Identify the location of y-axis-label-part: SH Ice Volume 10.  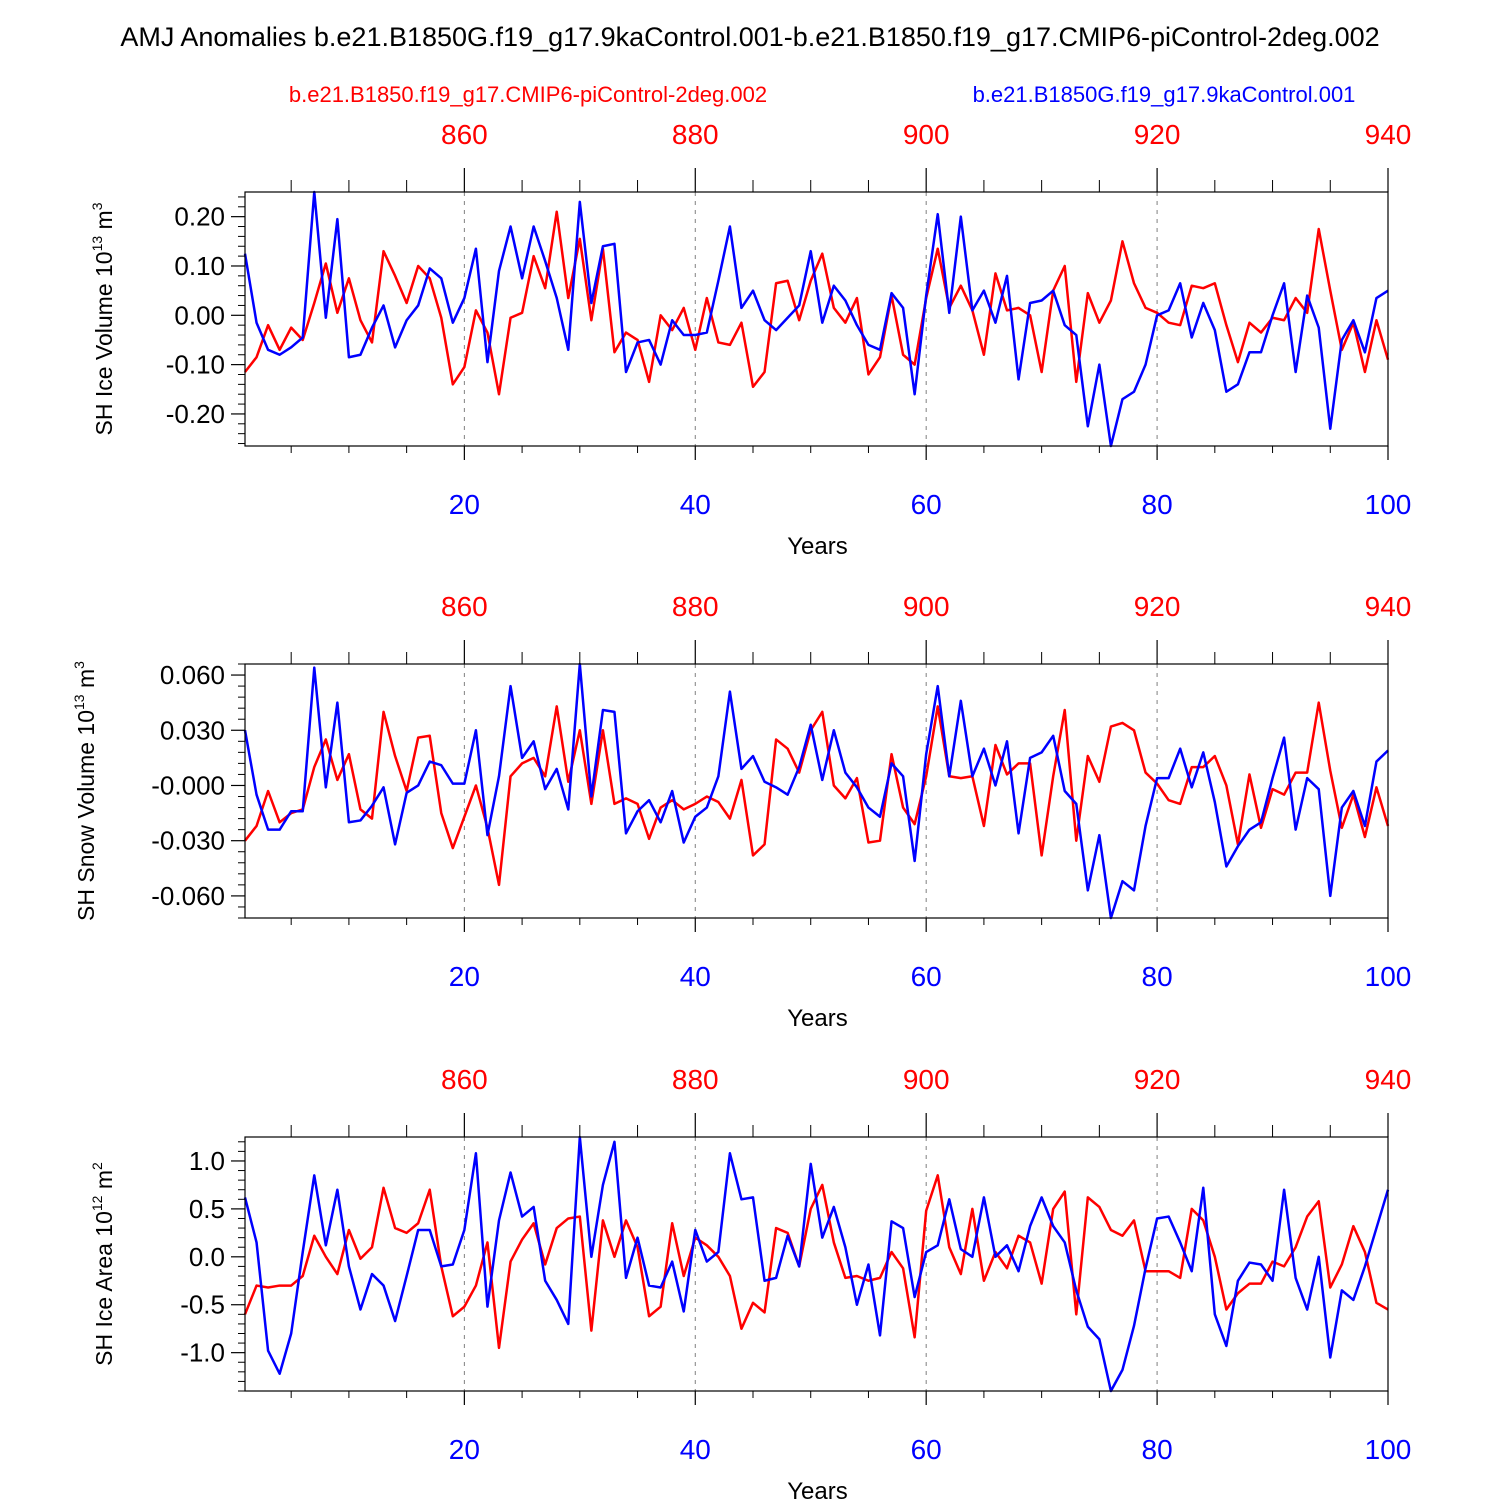
(104, 343).